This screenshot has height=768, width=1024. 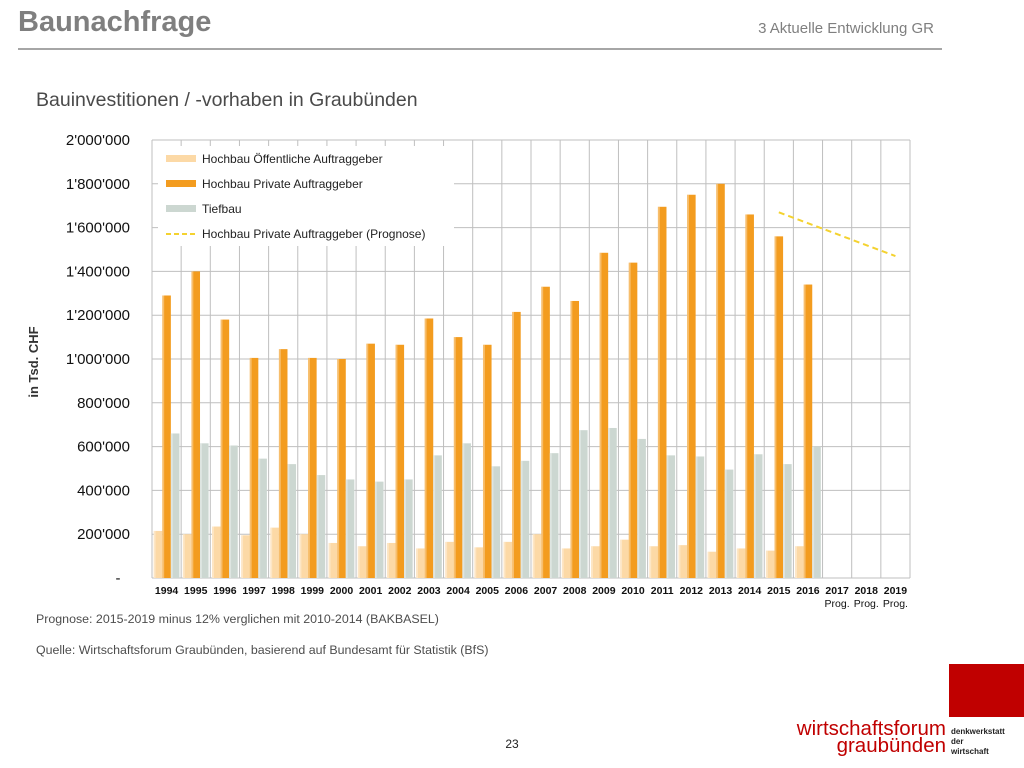 What do you see at coordinates (183, 556) in the screenshot?
I see `bar-highlight-0-1995` at bounding box center [183, 556].